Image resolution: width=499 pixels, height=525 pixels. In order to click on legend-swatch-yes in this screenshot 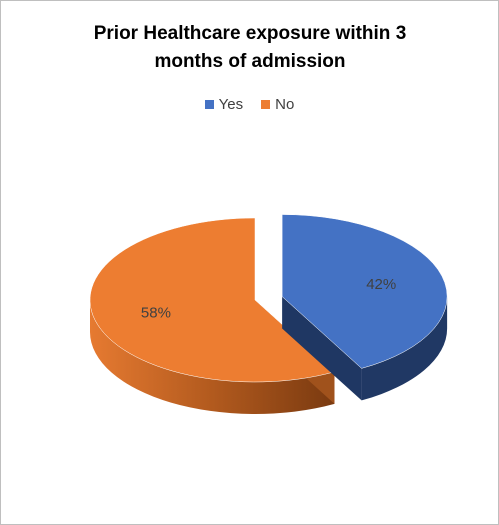, I will do `click(209, 104)`.